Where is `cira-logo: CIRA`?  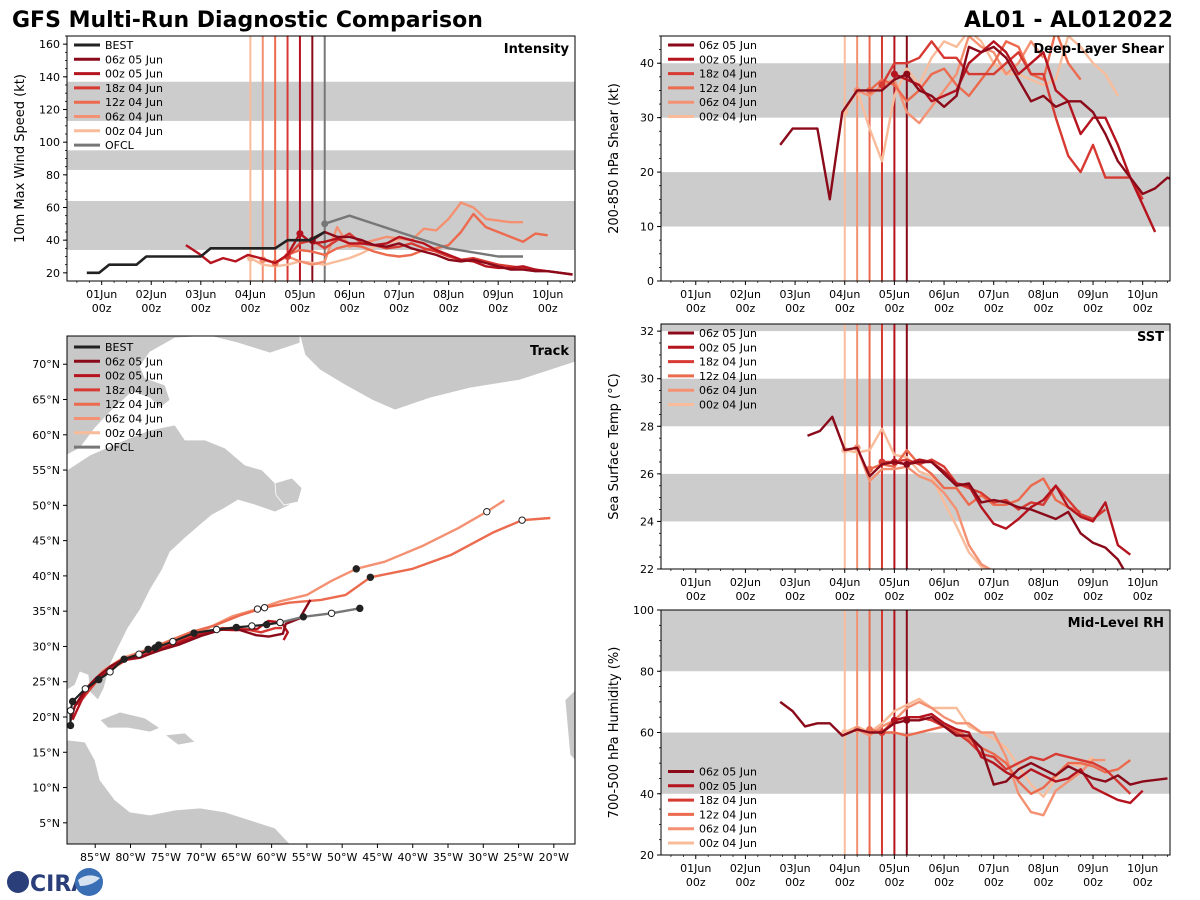 cira-logo: CIRA is located at coordinates (55, 882).